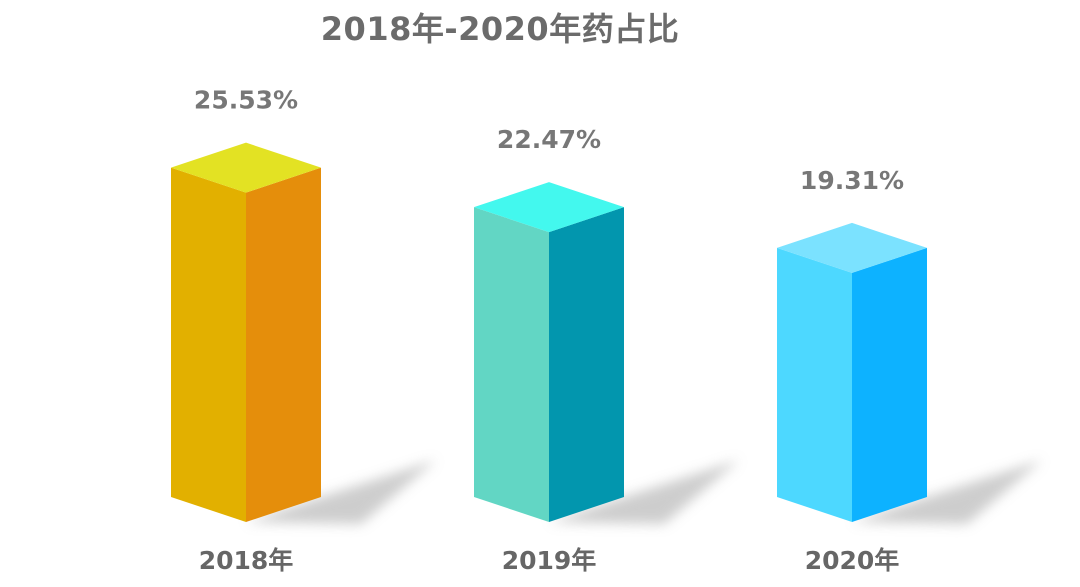 The image size is (1080, 587). Describe the element at coordinates (852, 180) in the screenshot. I see `value-label-2: 19.31%` at that location.